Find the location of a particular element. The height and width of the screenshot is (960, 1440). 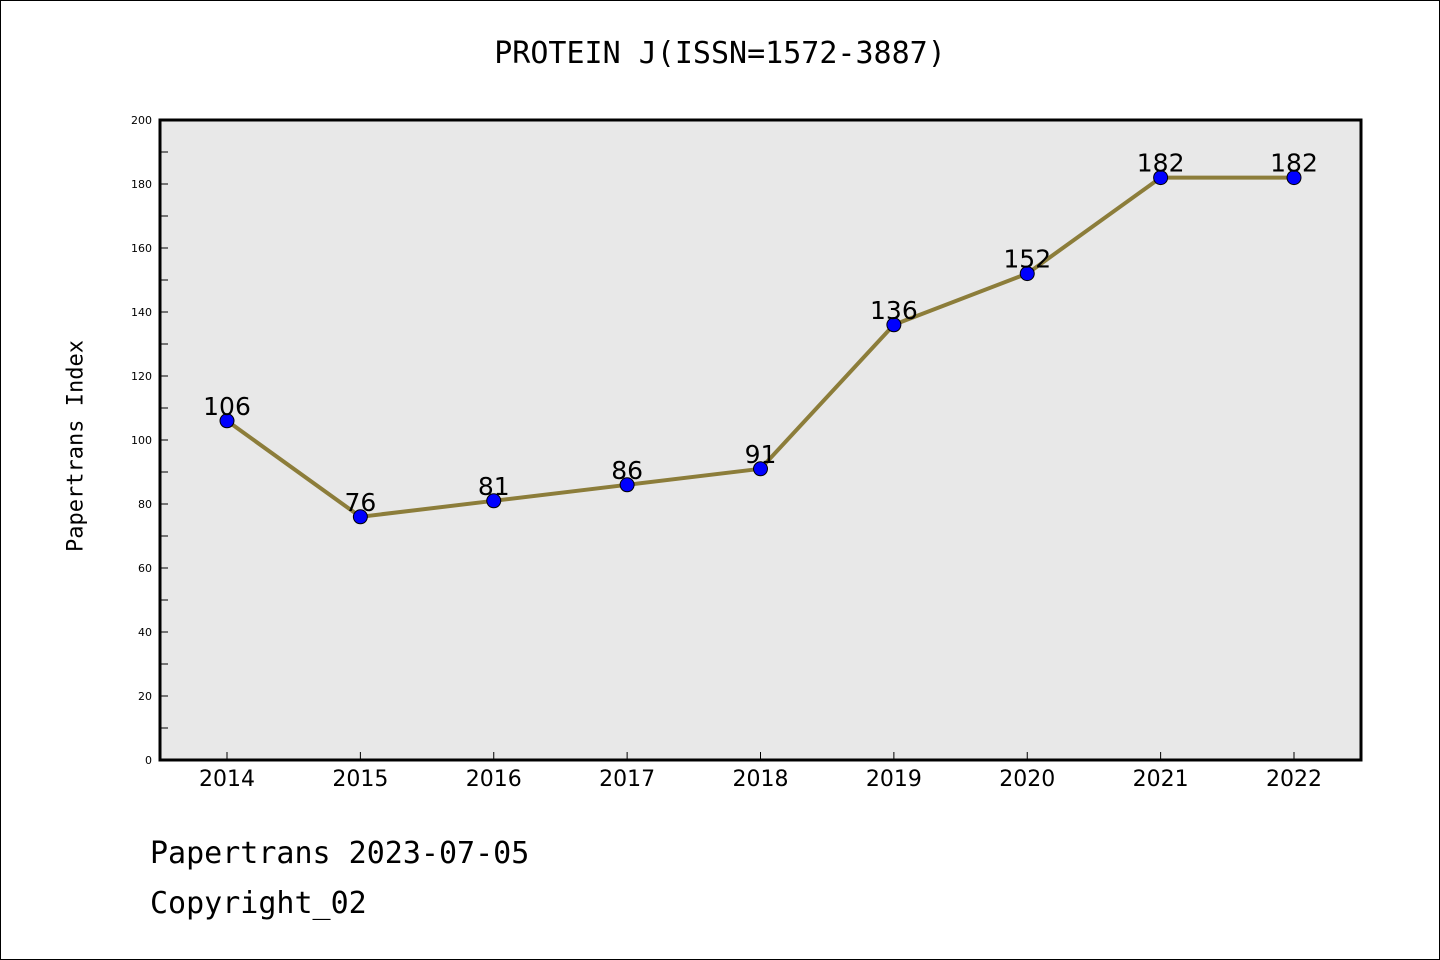

data-label: 136 is located at coordinates (894, 310).